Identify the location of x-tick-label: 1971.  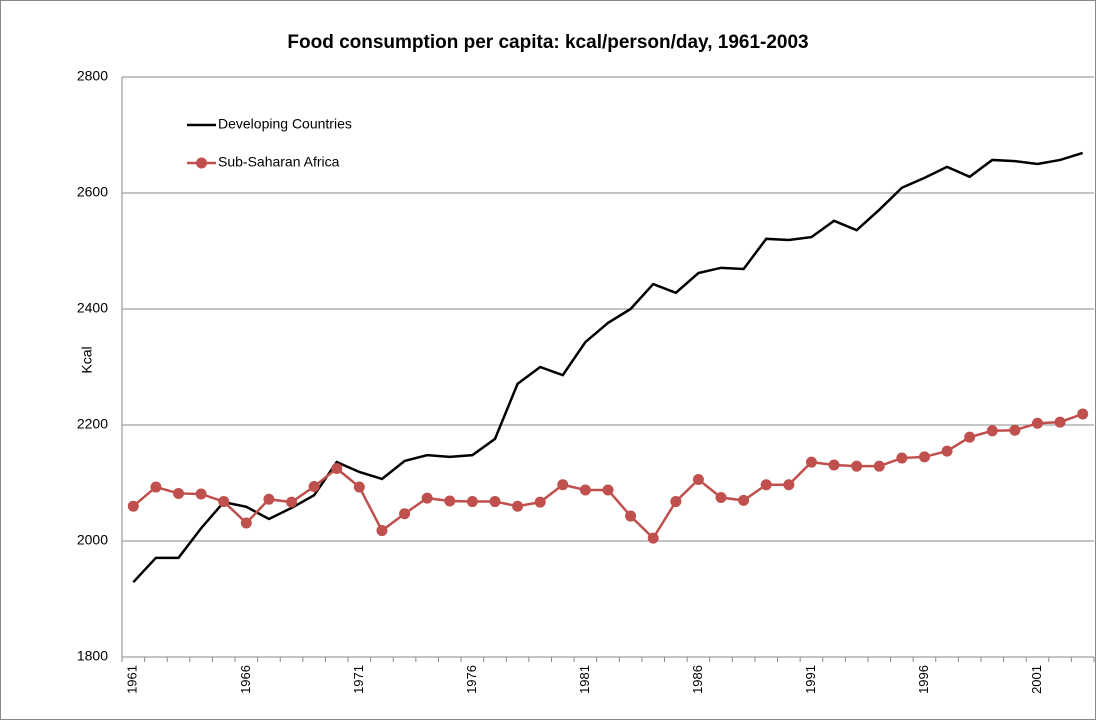
(358, 679).